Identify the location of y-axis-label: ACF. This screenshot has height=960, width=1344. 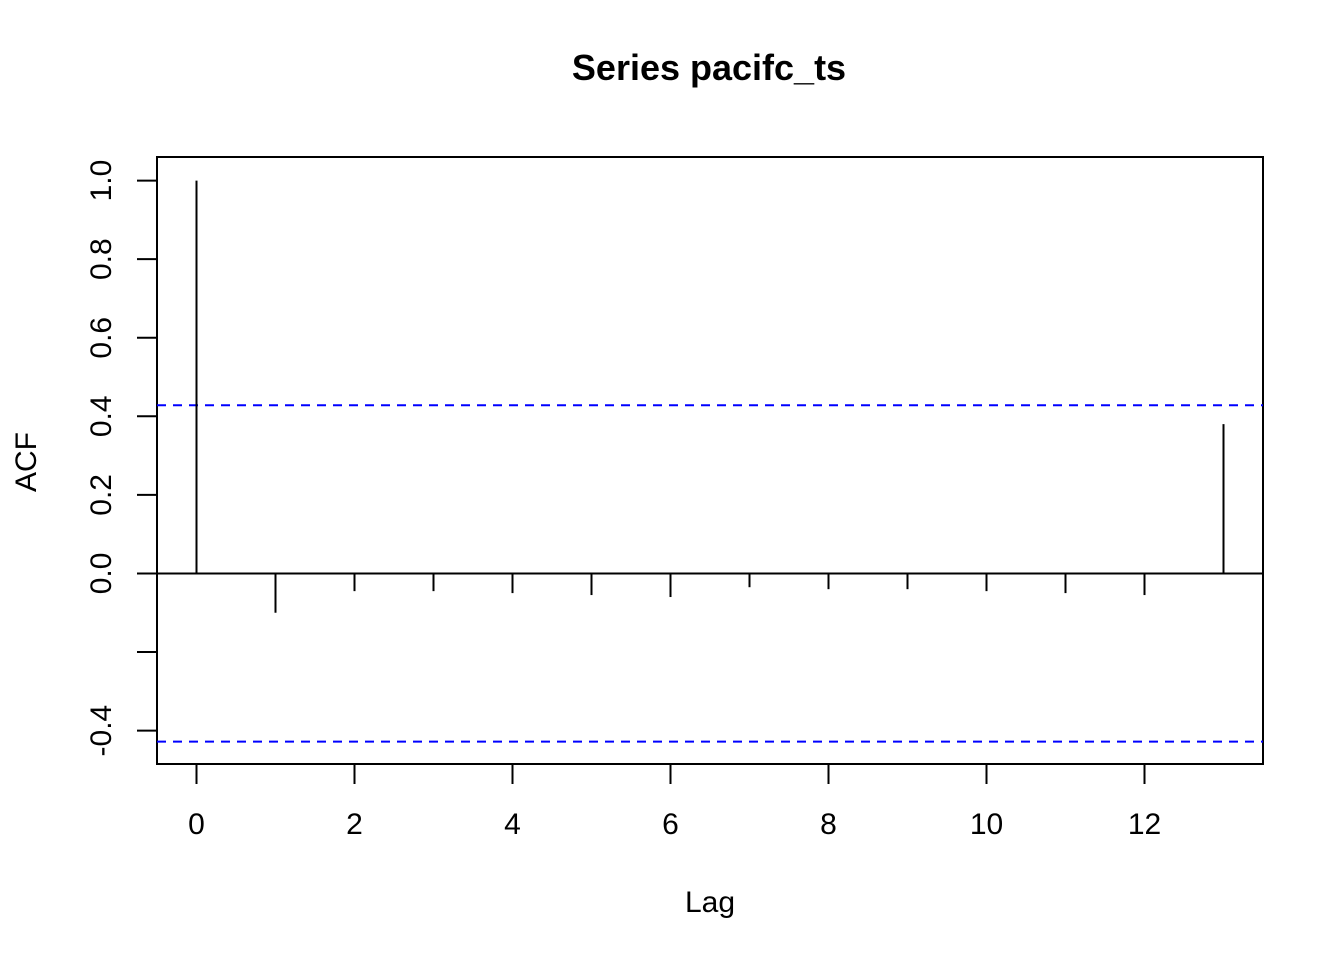
(26, 462).